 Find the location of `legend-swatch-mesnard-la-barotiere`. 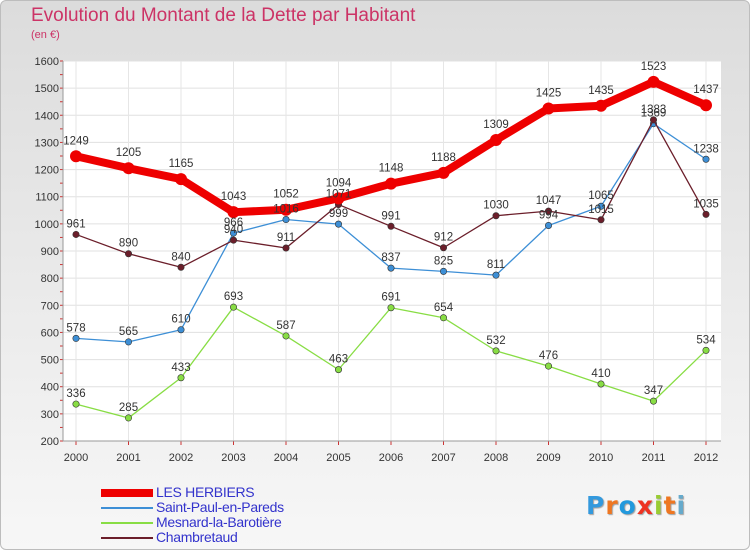

legend-swatch-mesnard-la-barotiere is located at coordinates (127, 523).